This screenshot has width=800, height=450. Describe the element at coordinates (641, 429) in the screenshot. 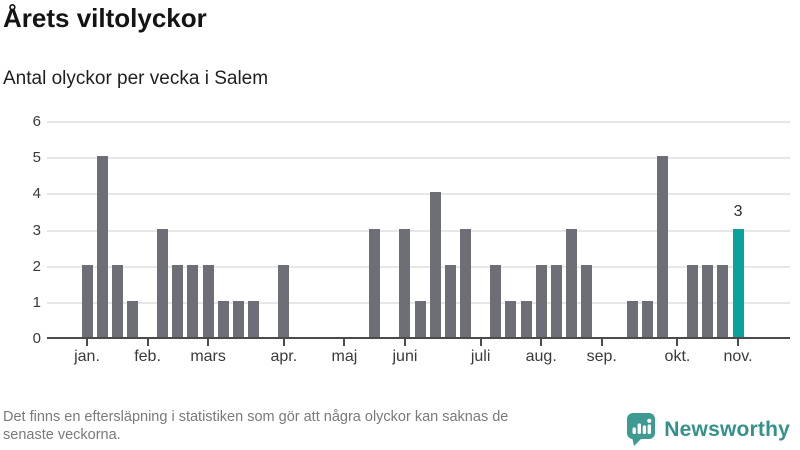

I see `newsworthy-logo-icon` at that location.